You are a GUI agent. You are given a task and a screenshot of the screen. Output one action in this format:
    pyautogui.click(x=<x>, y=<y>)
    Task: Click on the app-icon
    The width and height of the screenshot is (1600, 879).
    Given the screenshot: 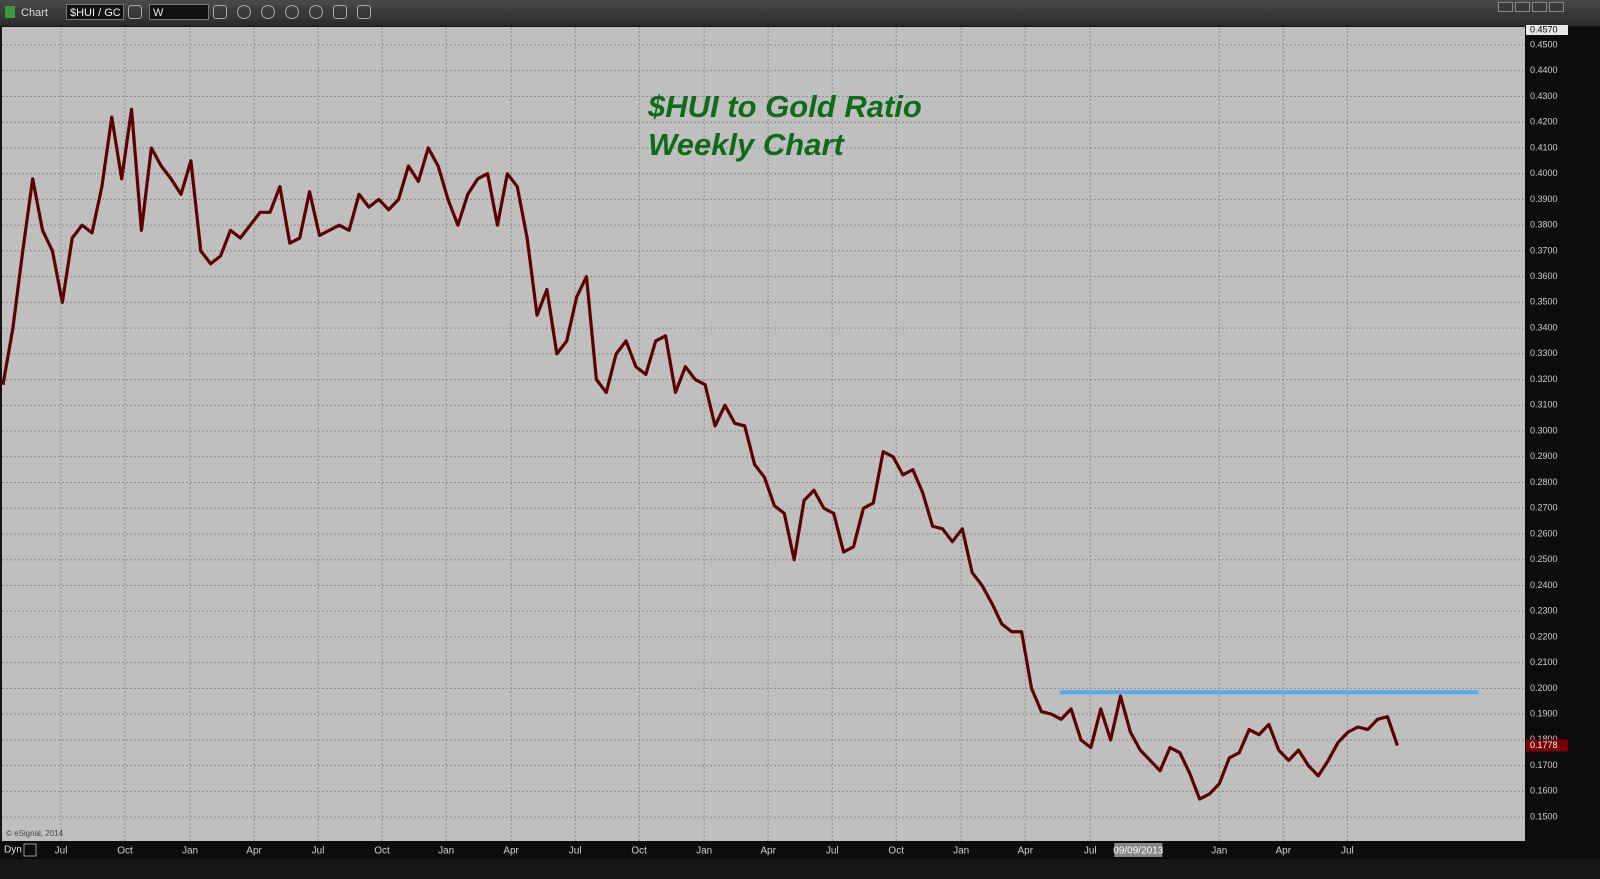 What is the action you would take?
    pyautogui.click(x=10, y=12)
    